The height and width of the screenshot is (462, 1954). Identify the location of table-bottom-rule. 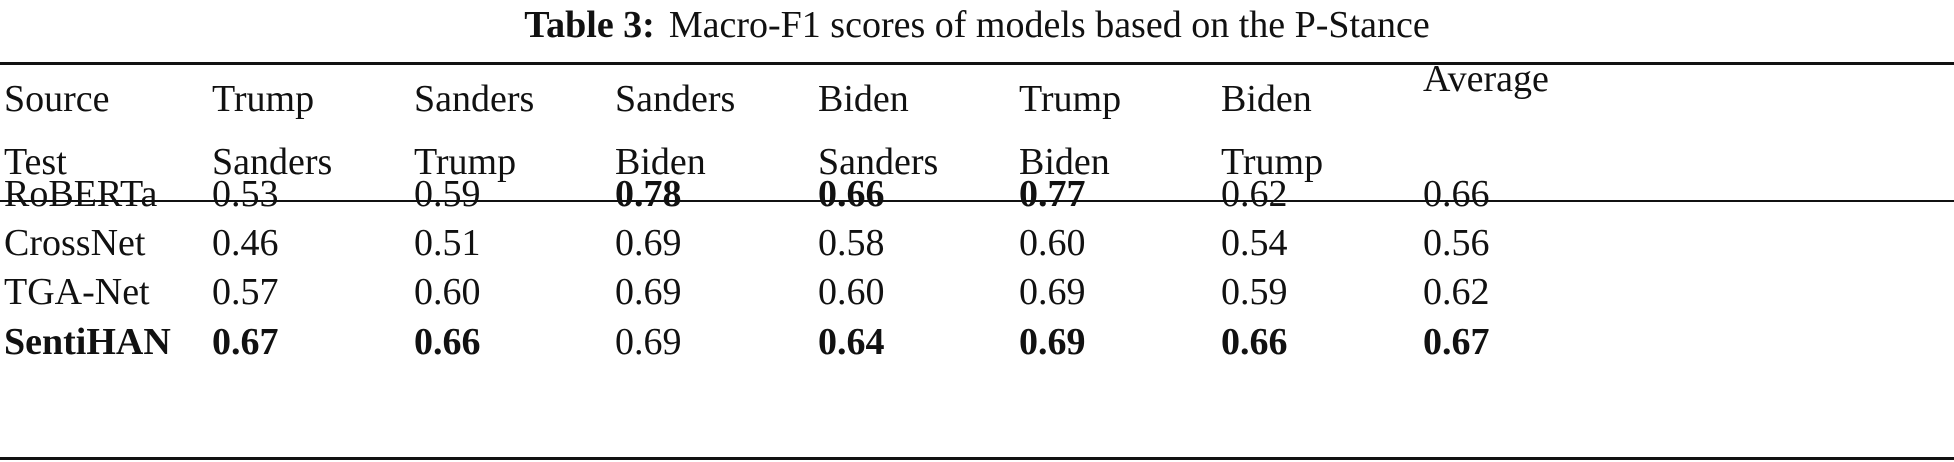
(977, 458).